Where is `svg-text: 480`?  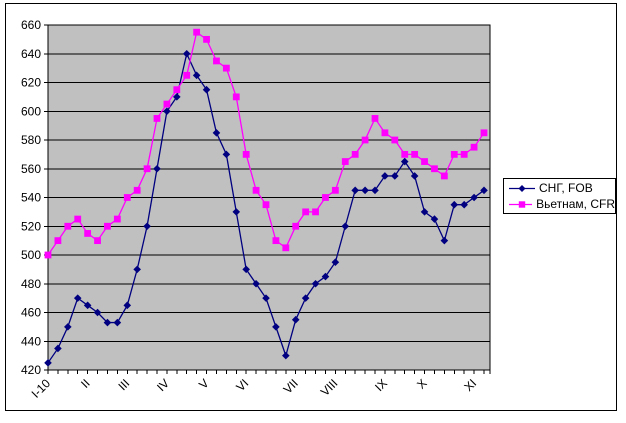 svg-text: 480 is located at coordinates (31, 284).